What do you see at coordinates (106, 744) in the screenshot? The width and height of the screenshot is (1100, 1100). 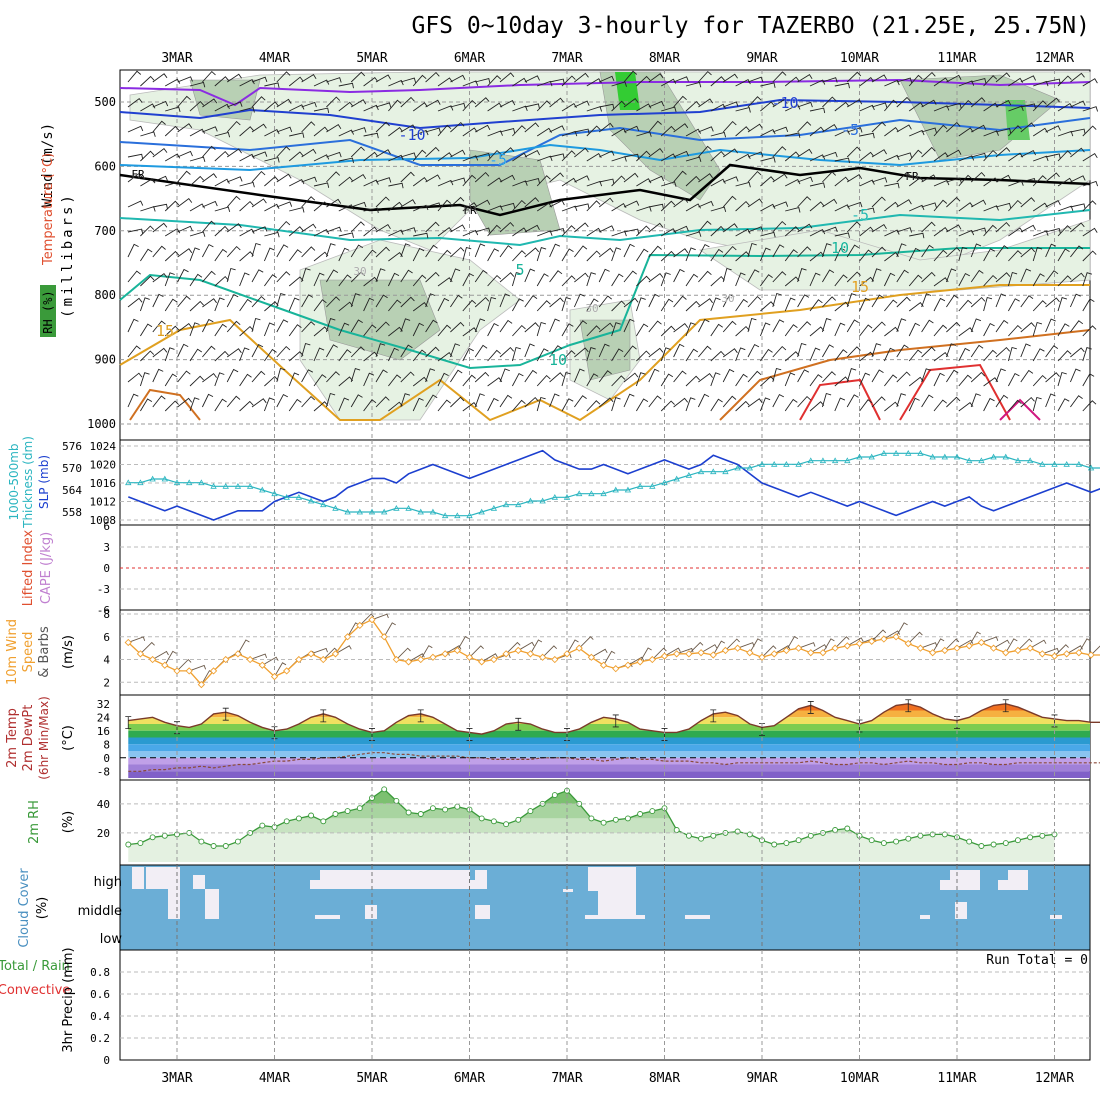 I see `temp-tick-8: 8` at bounding box center [106, 744].